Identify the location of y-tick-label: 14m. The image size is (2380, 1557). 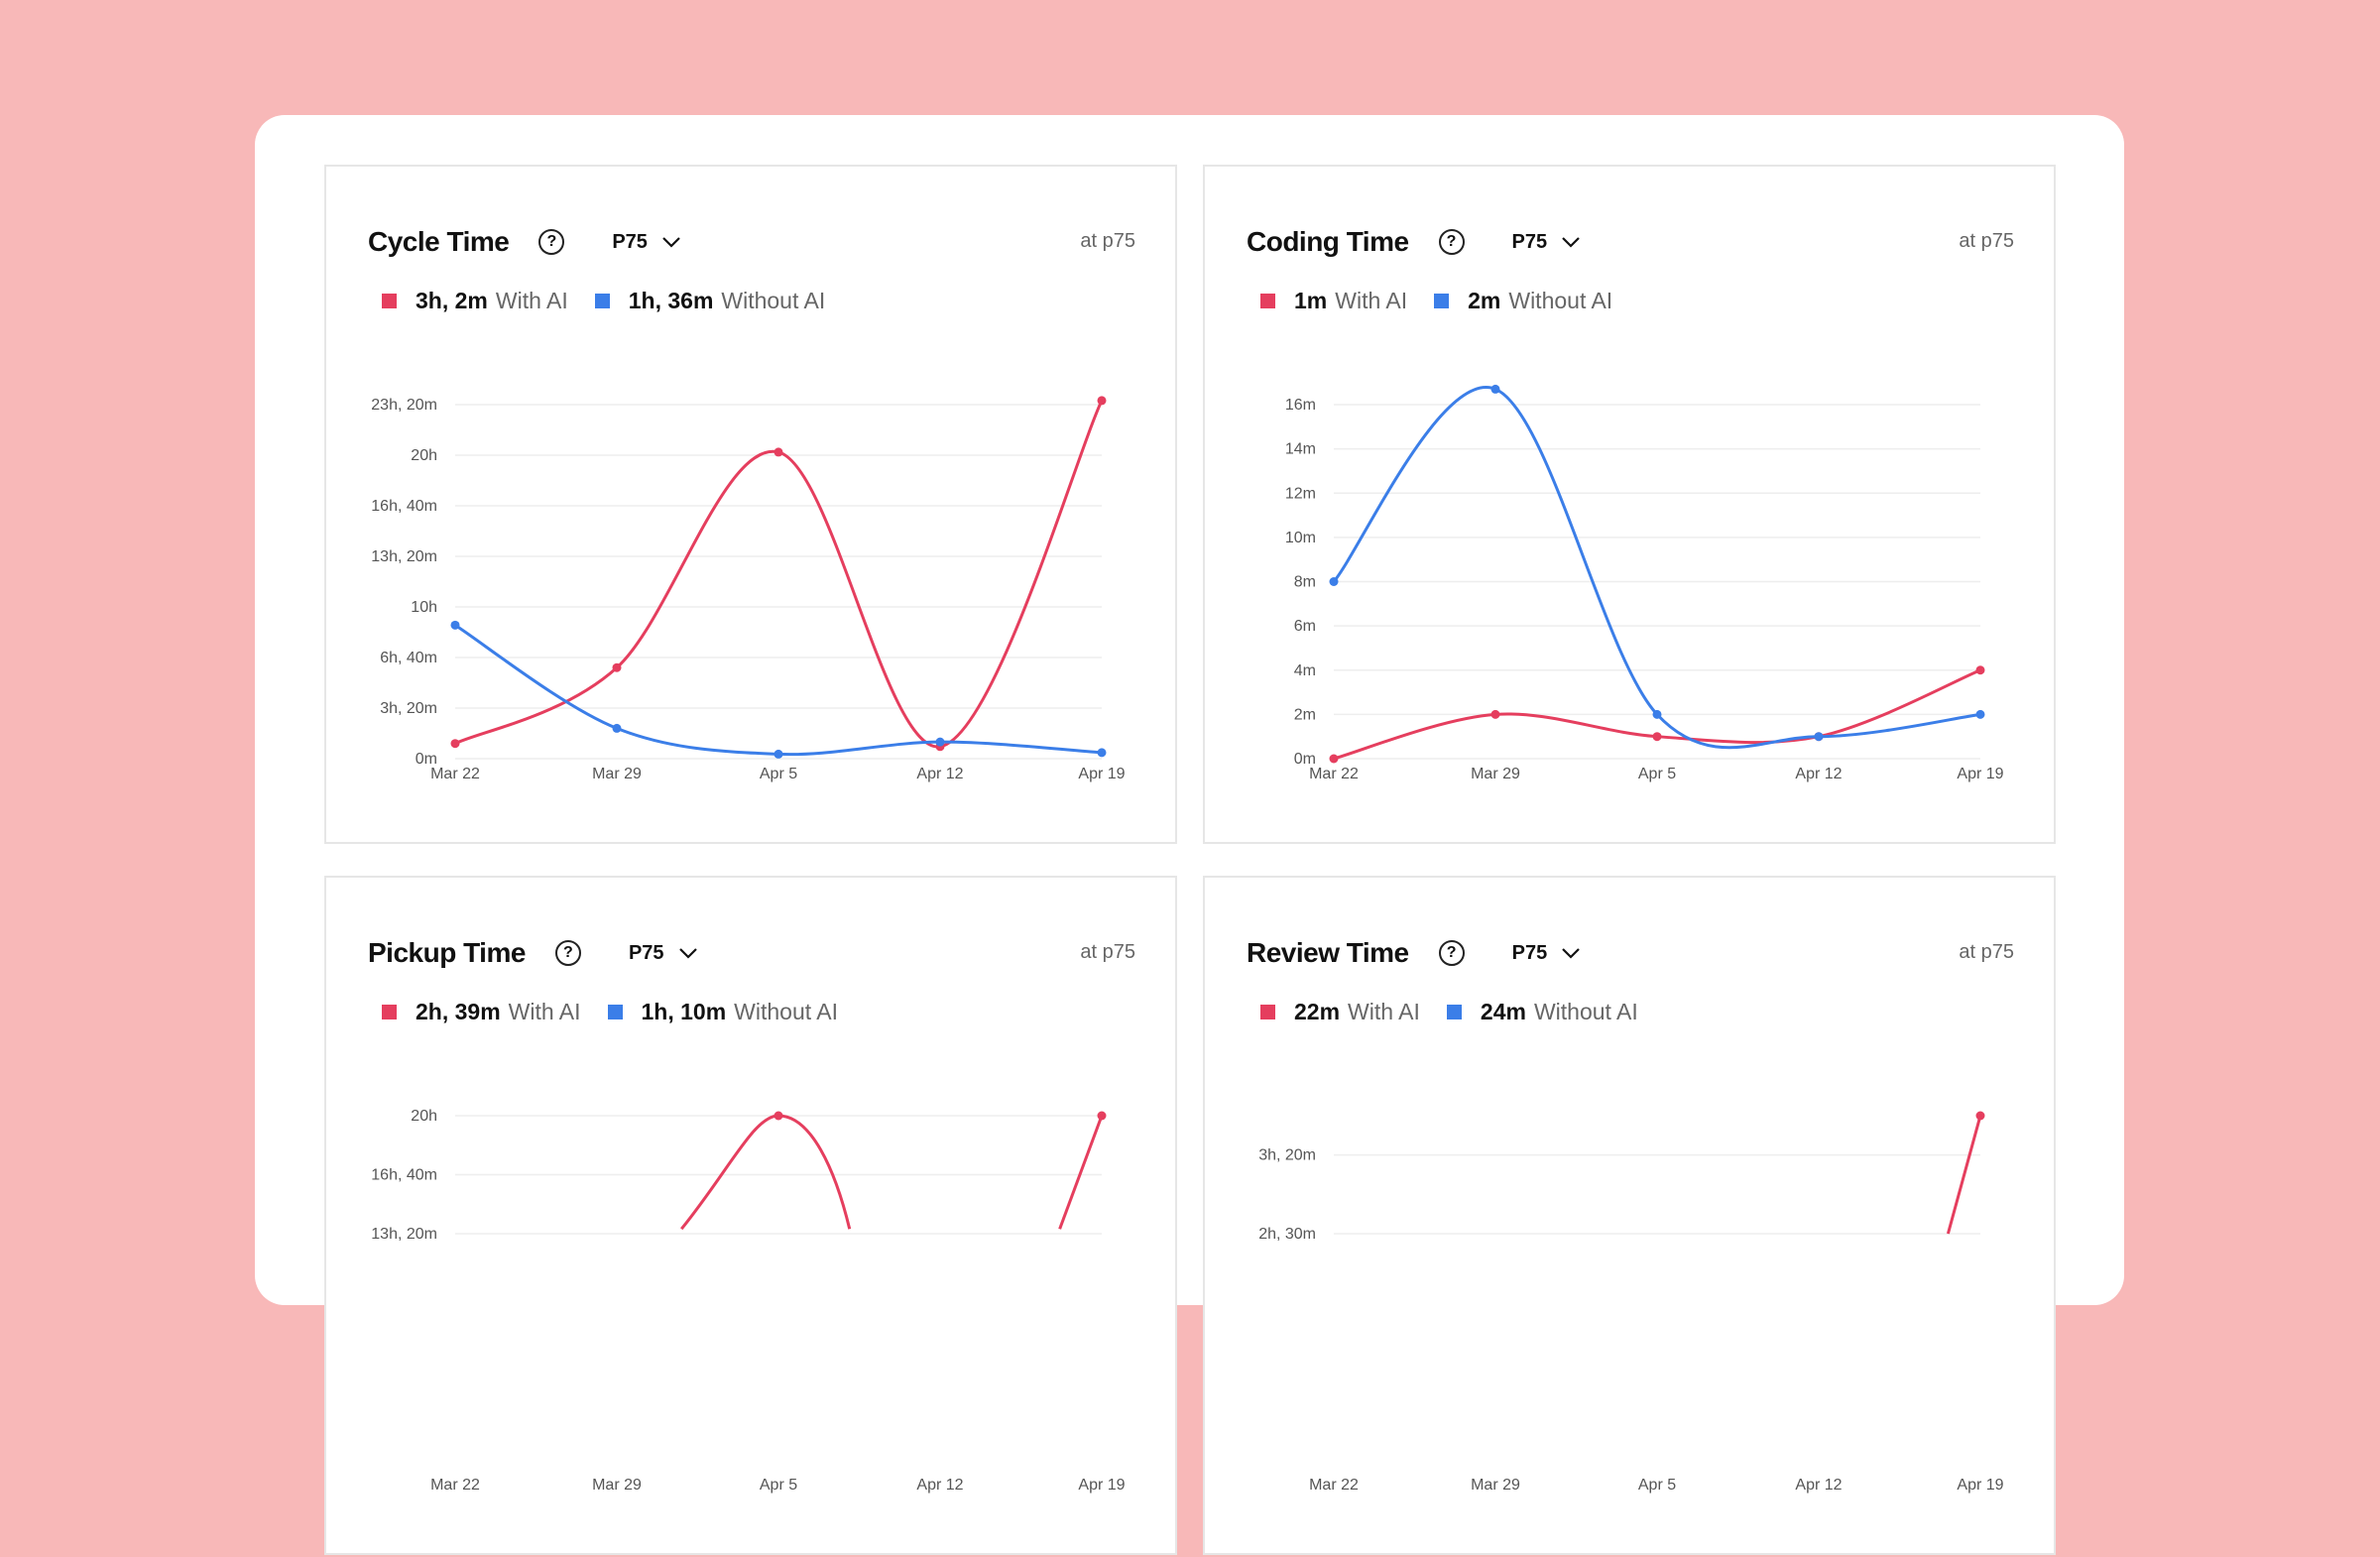
(1300, 449).